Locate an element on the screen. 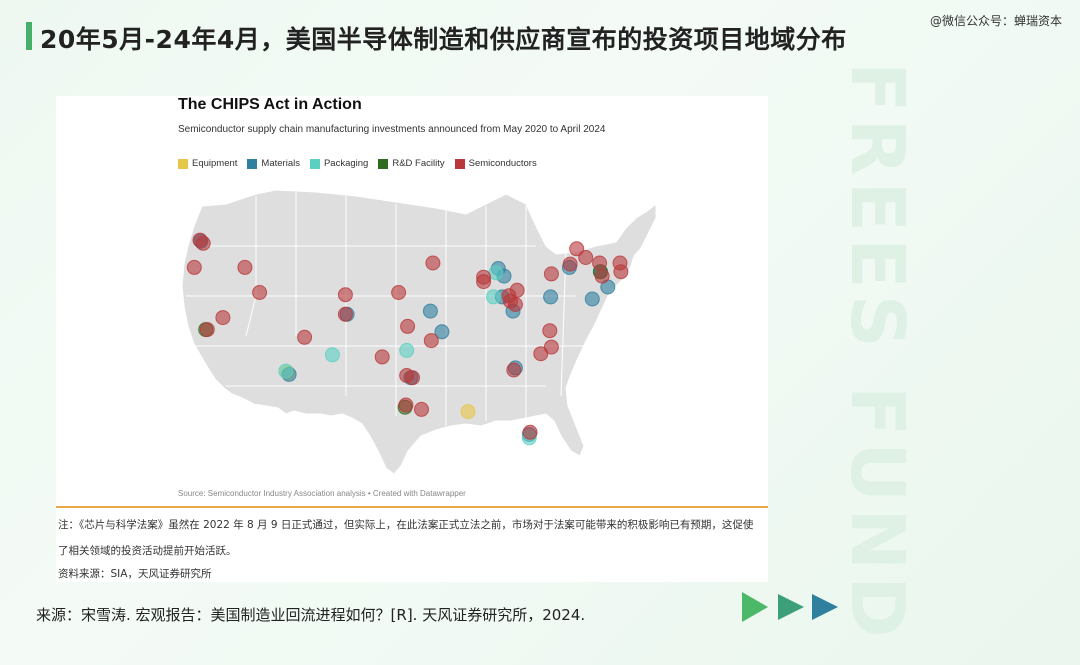  legend-item-equipment: Equipment is located at coordinates (207, 163).